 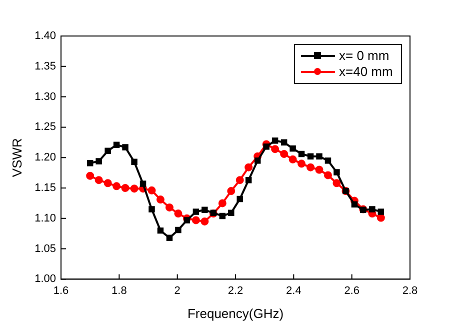 I want to click on y-tick-label: 1.35, so click(x=45, y=66).